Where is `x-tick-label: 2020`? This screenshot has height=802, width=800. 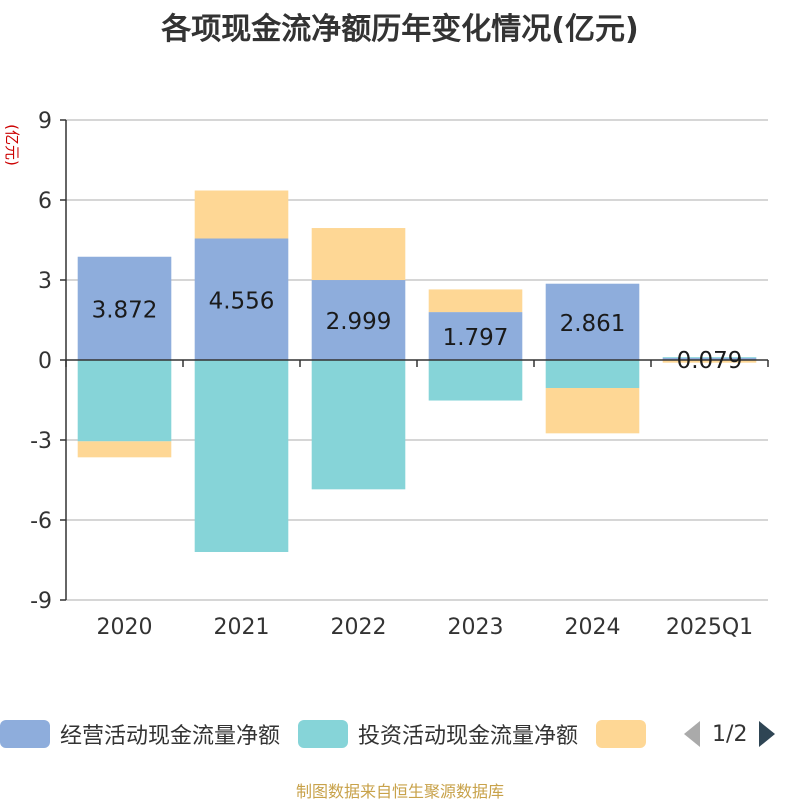
x-tick-label: 2020 is located at coordinates (125, 627).